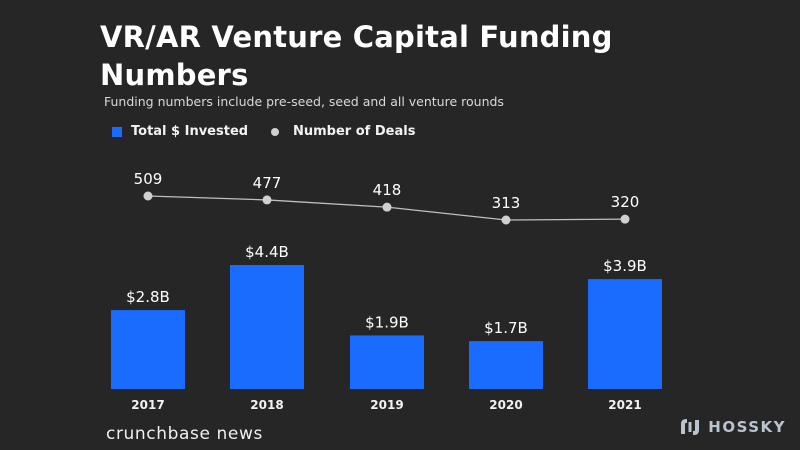 This screenshot has width=800, height=450. I want to click on hossky-logo-icon, so click(690, 427).